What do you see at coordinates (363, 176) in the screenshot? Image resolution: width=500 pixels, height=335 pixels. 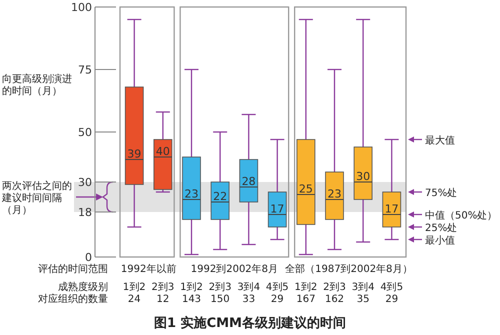 I see `text: 30` at bounding box center [363, 176].